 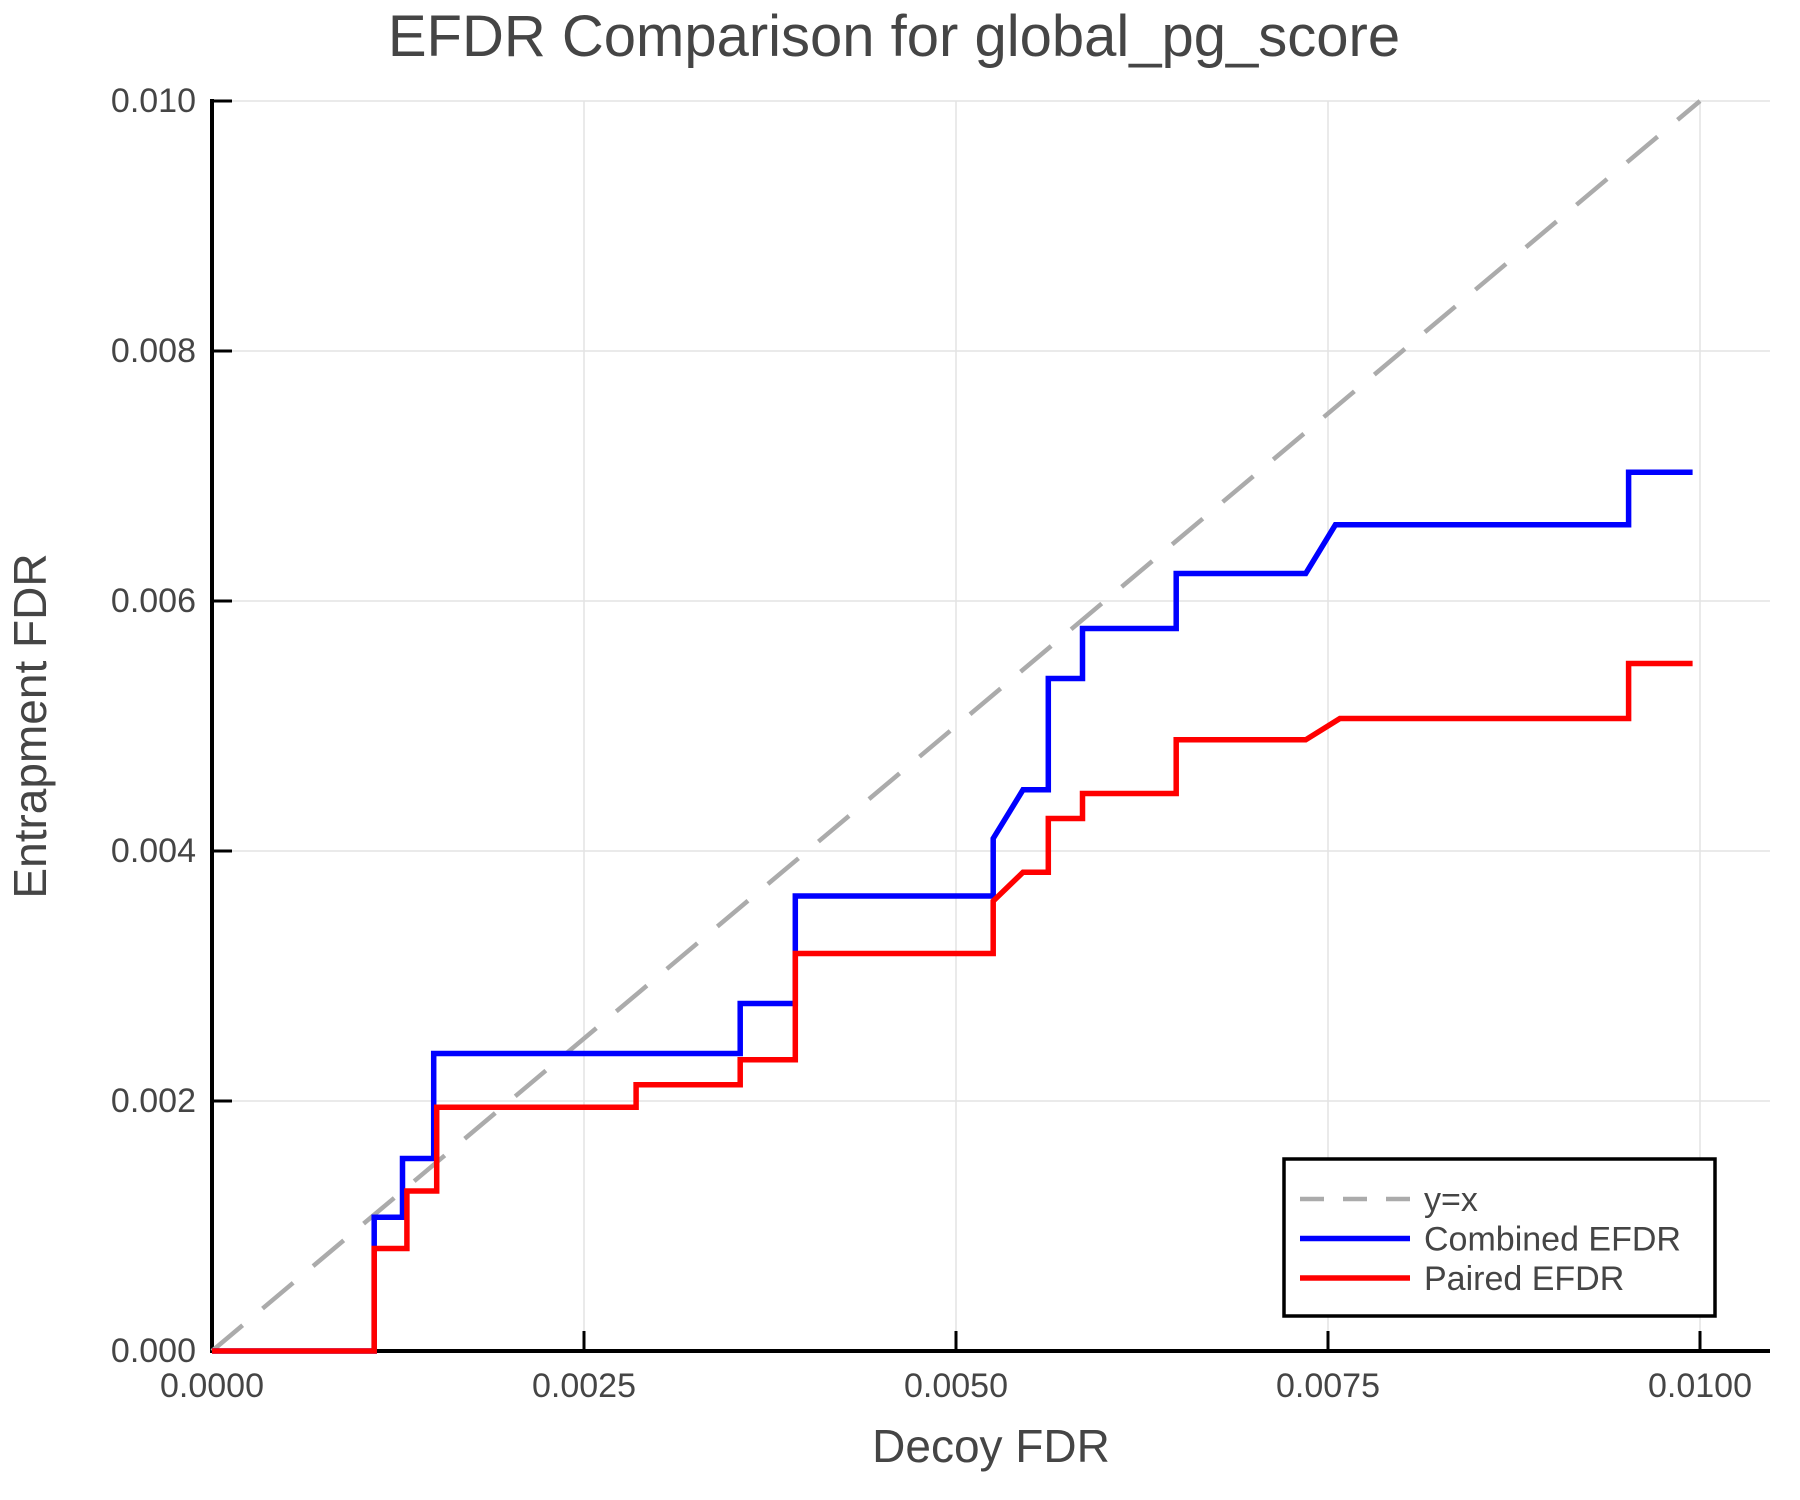 What do you see at coordinates (956, 1386) in the screenshot?
I see `x-tick-label: 0.0050` at bounding box center [956, 1386].